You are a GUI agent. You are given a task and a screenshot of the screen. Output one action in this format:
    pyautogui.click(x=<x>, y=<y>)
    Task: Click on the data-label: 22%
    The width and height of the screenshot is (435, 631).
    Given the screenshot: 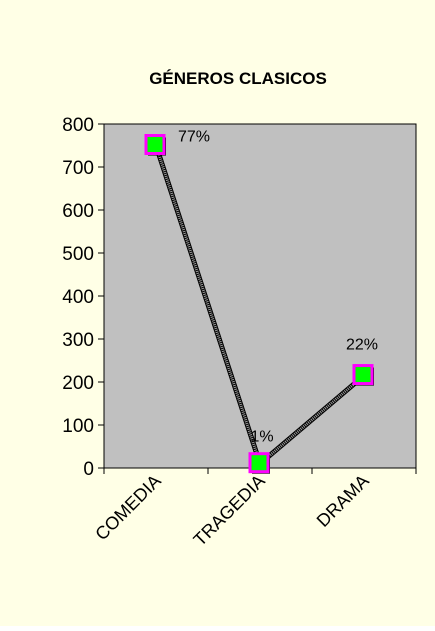 What is the action you would take?
    pyautogui.click(x=362, y=345)
    